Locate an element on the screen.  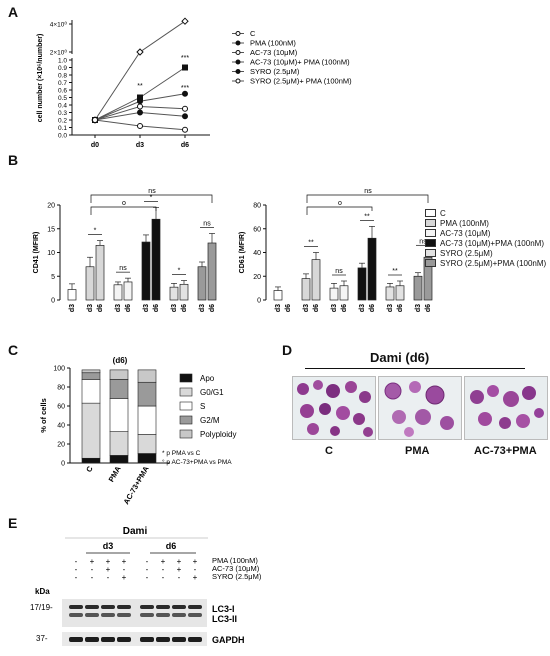
kda-label: kDa is located at coordinates (42, 591).